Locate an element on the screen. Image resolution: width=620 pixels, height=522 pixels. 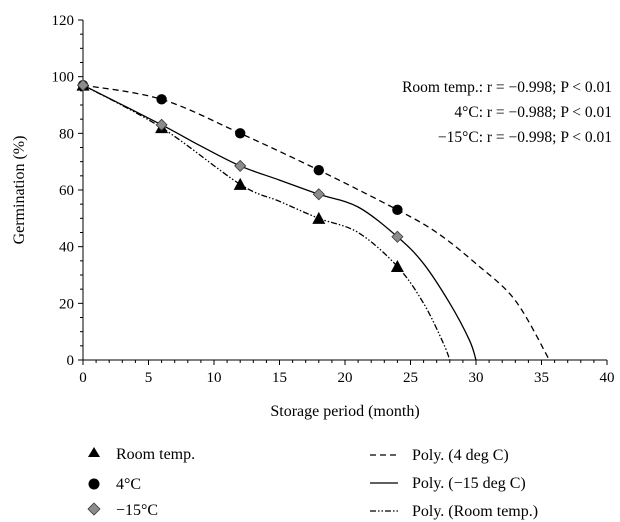
y-tick-label: 80 is located at coordinates (66, 134).